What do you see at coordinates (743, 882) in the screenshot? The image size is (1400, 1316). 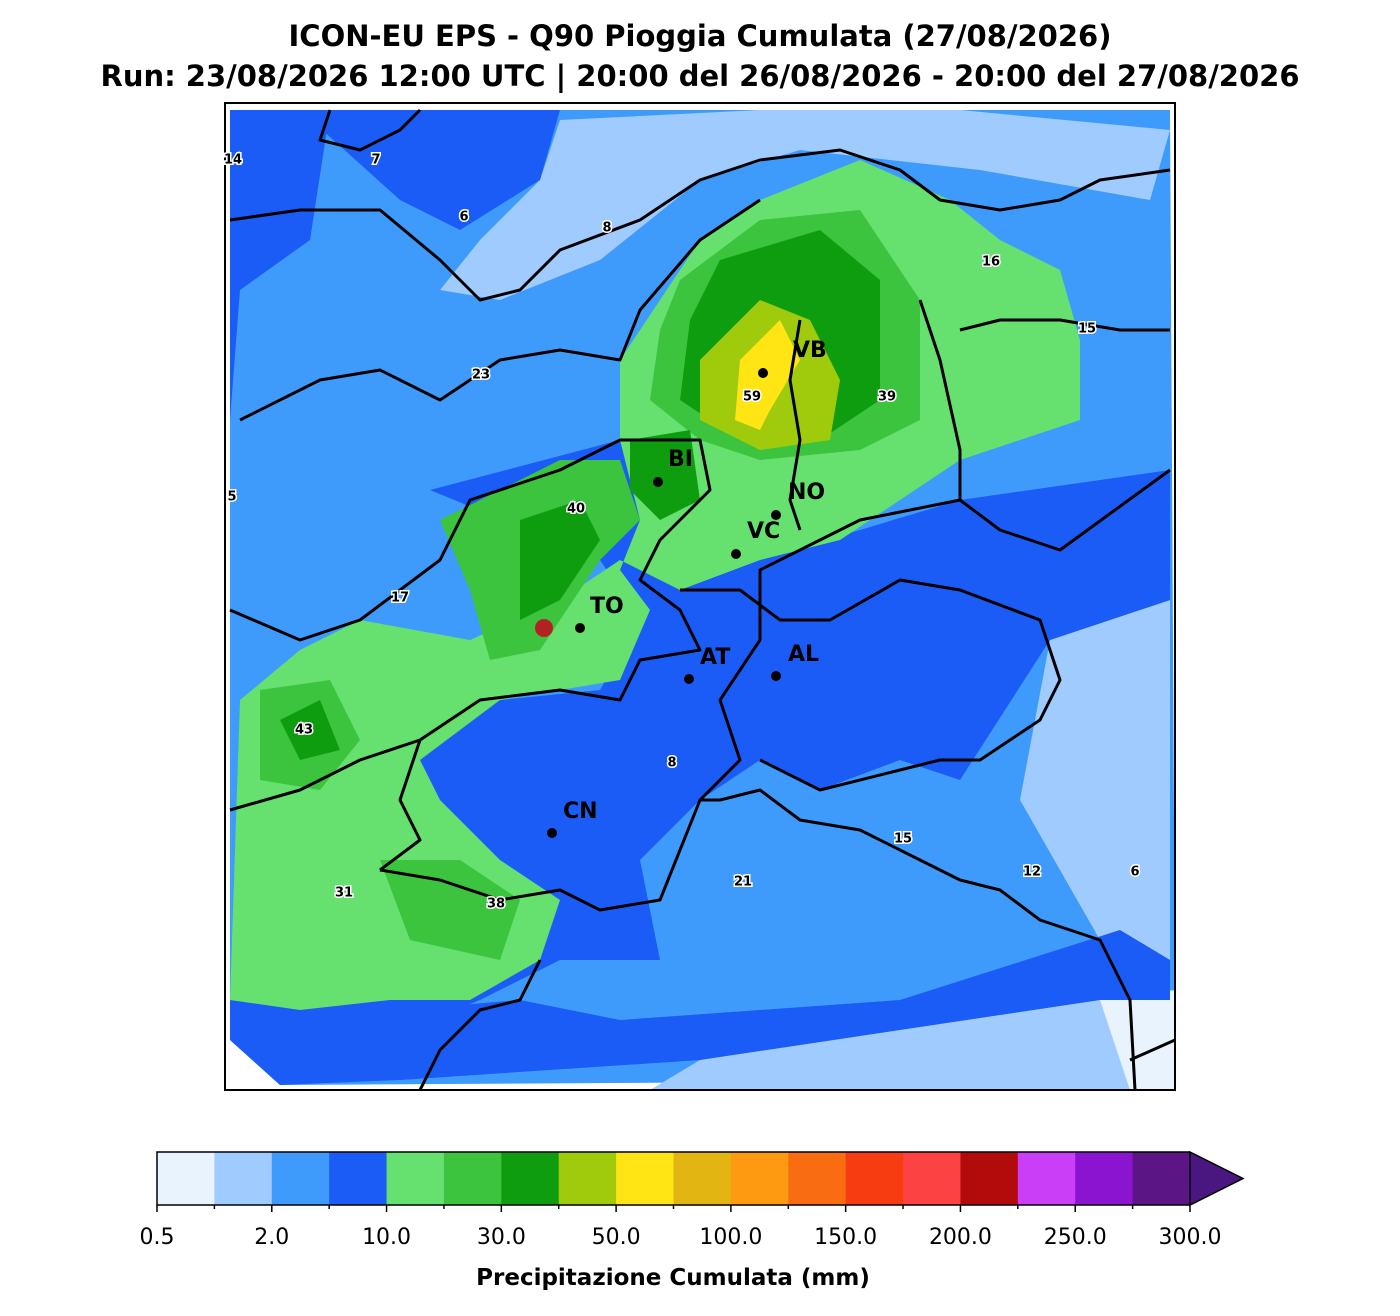 I see `contour-value-label: 21` at bounding box center [743, 882].